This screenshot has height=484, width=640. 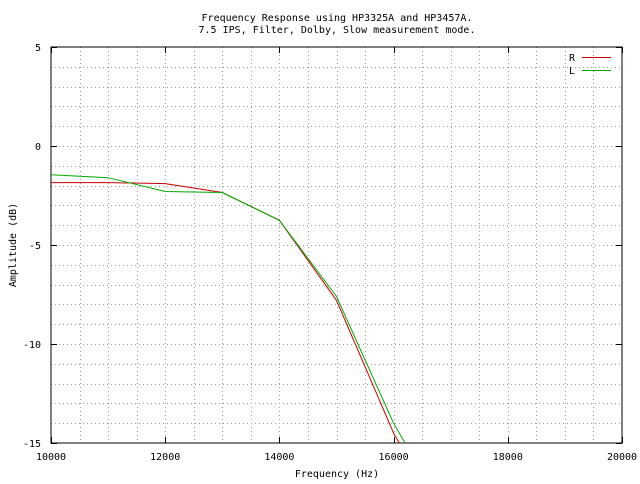 What do you see at coordinates (622, 457) in the screenshot?
I see `x-tick-label: 20000` at bounding box center [622, 457].